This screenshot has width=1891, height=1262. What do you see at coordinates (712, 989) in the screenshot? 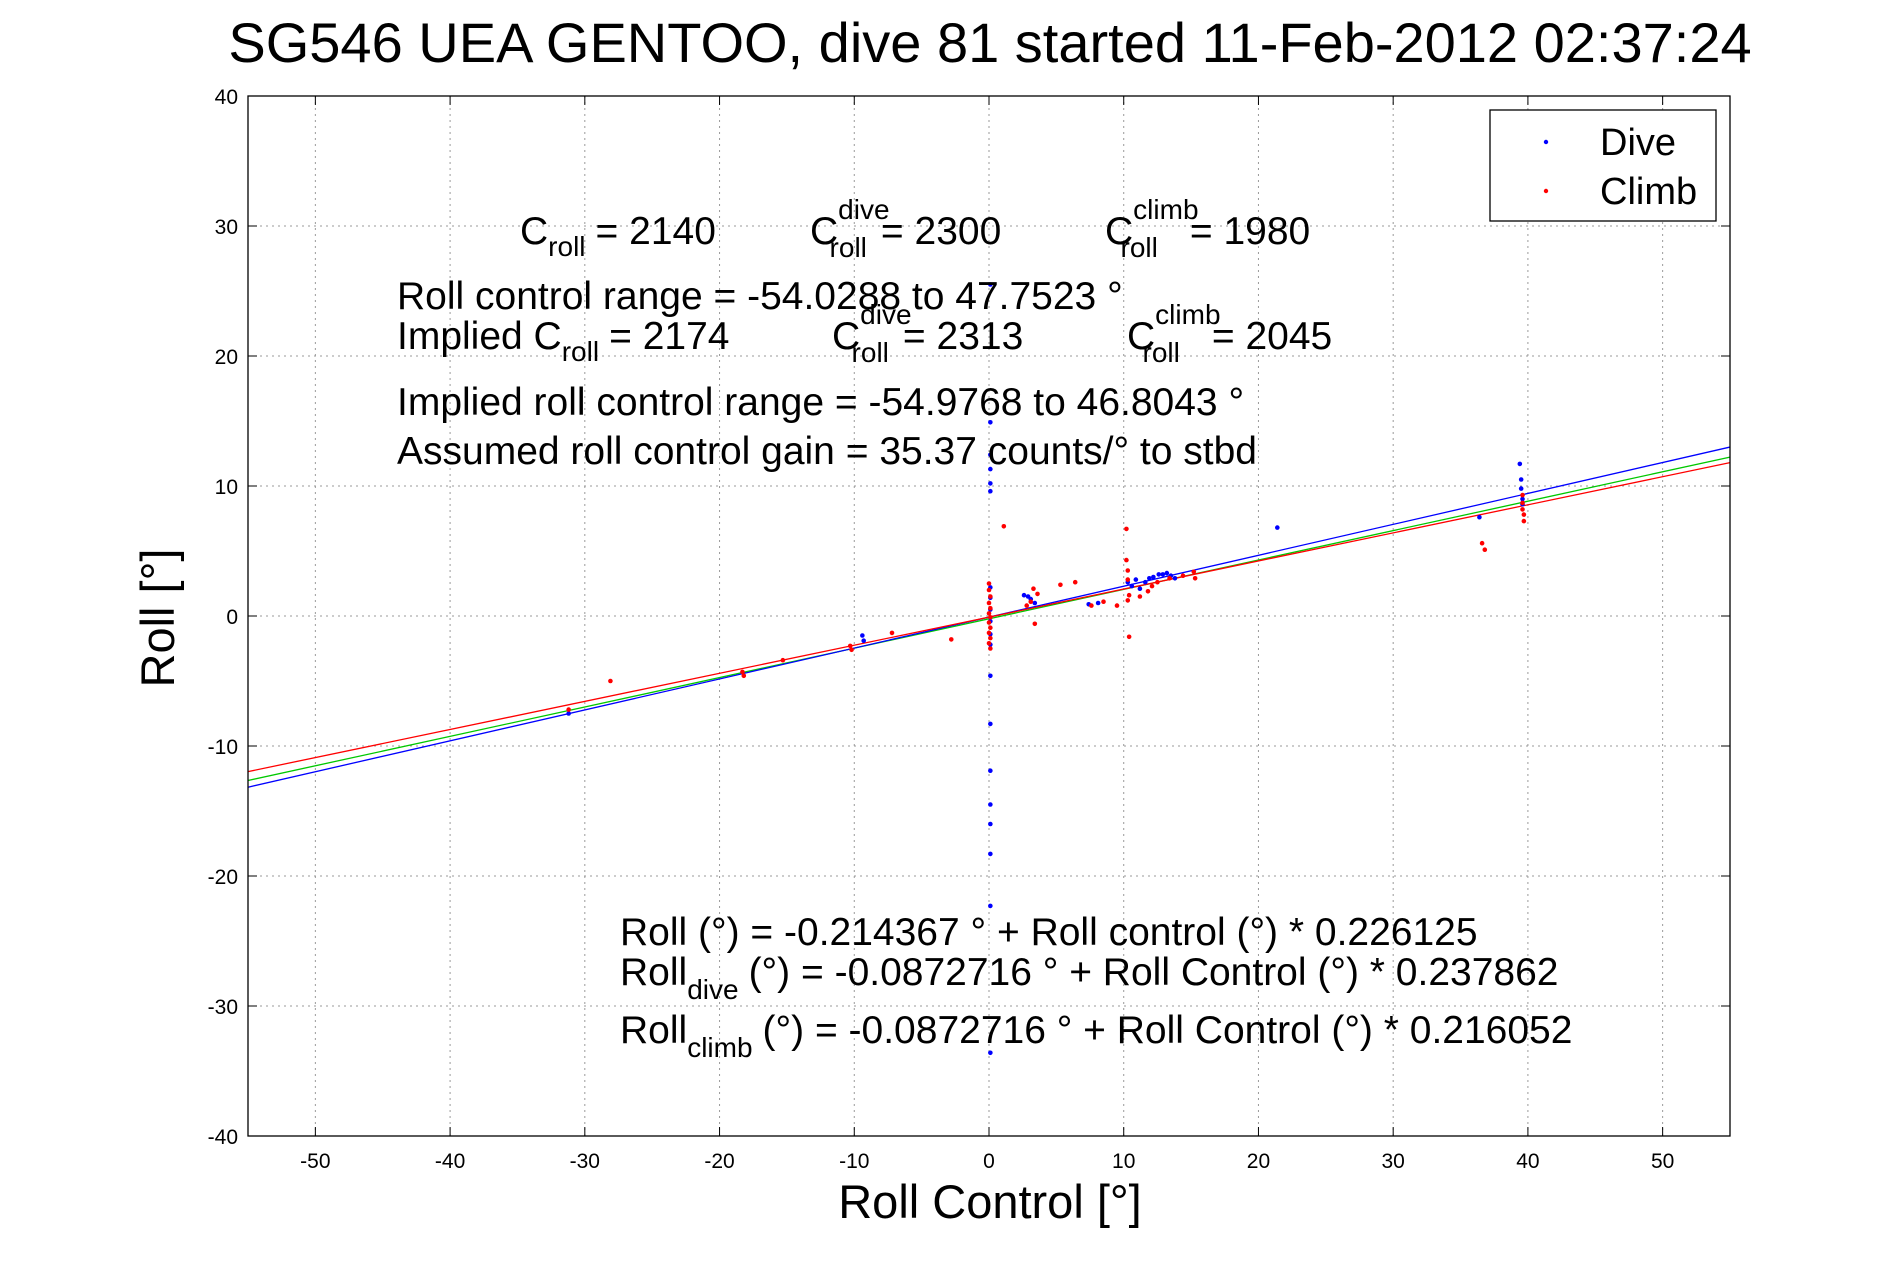
I see `dive-subscript: dive` at bounding box center [712, 989].